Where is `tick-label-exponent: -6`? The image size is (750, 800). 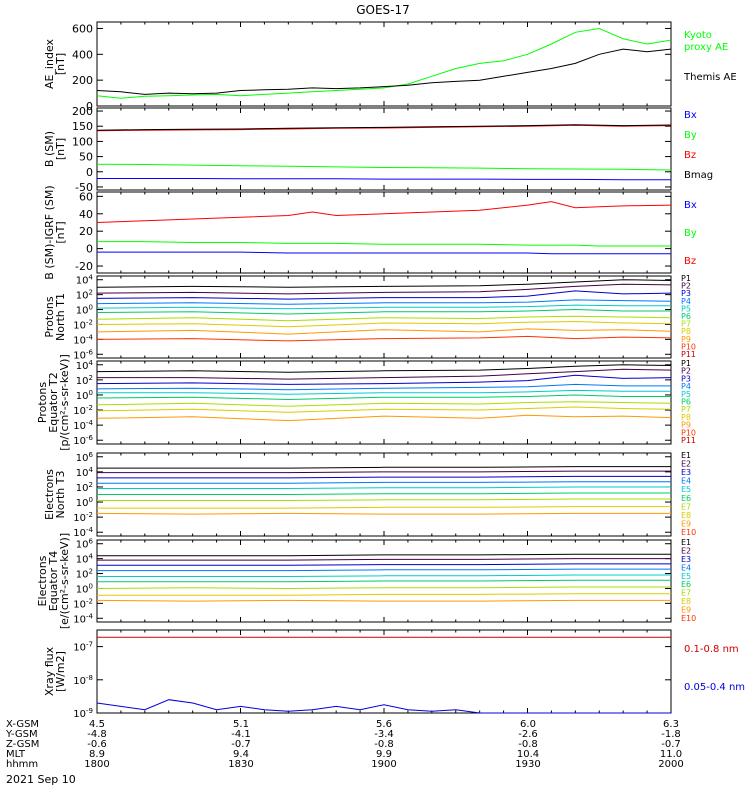
tick-label-exponent: -6 is located at coordinates (90, 438).